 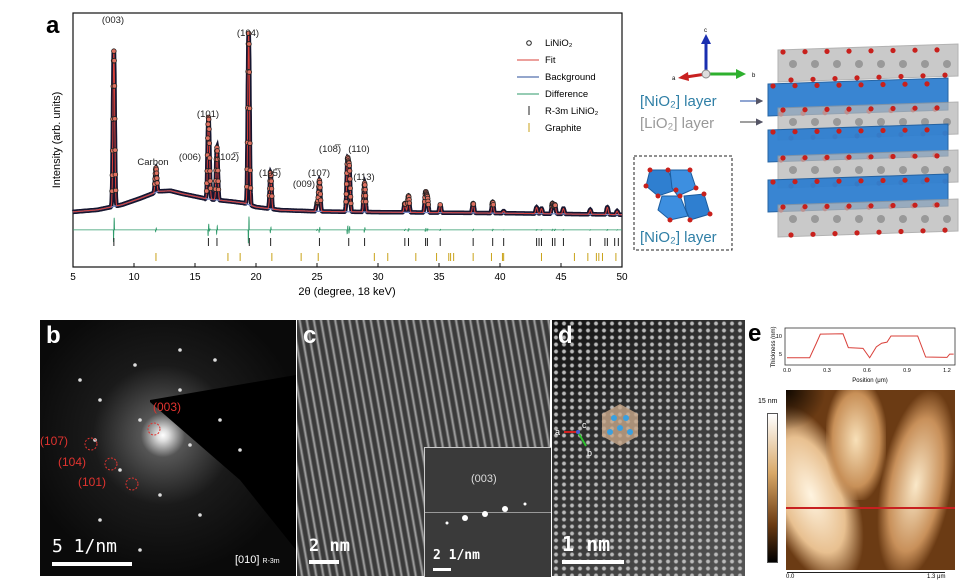 What do you see at coordinates (256, 277) in the screenshot?
I see `x-tick-label: 20` at bounding box center [256, 277].